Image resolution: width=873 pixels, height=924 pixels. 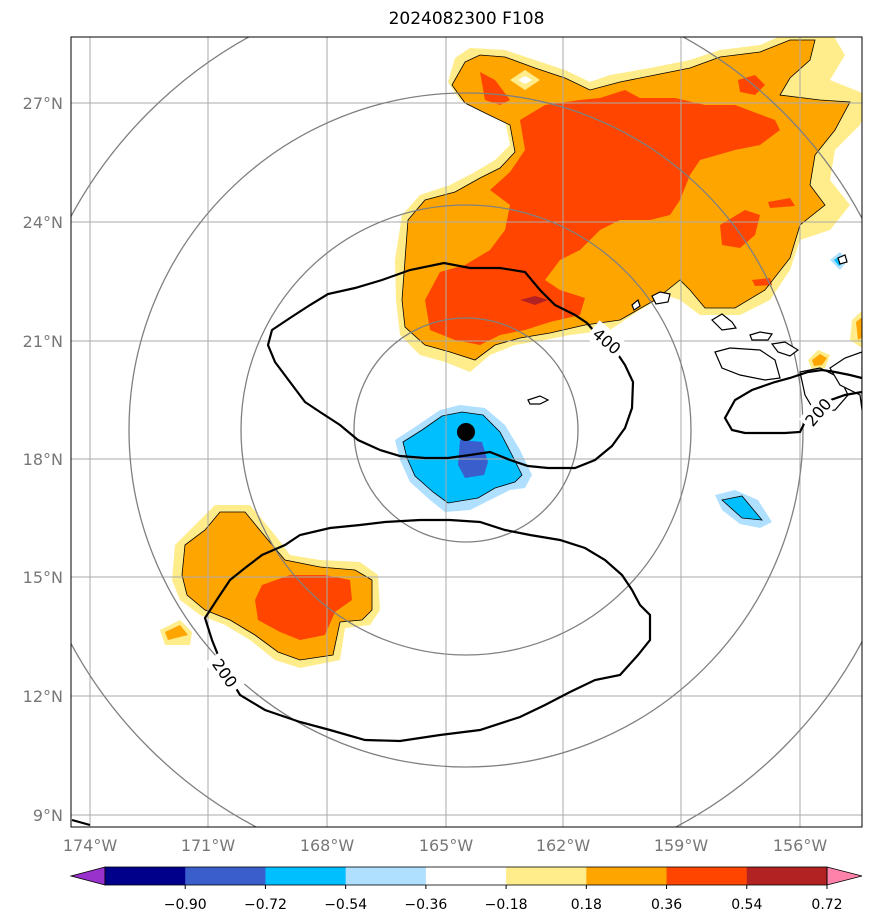 What do you see at coordinates (43, 341) in the screenshot?
I see `lat-label: 21°N` at bounding box center [43, 341].